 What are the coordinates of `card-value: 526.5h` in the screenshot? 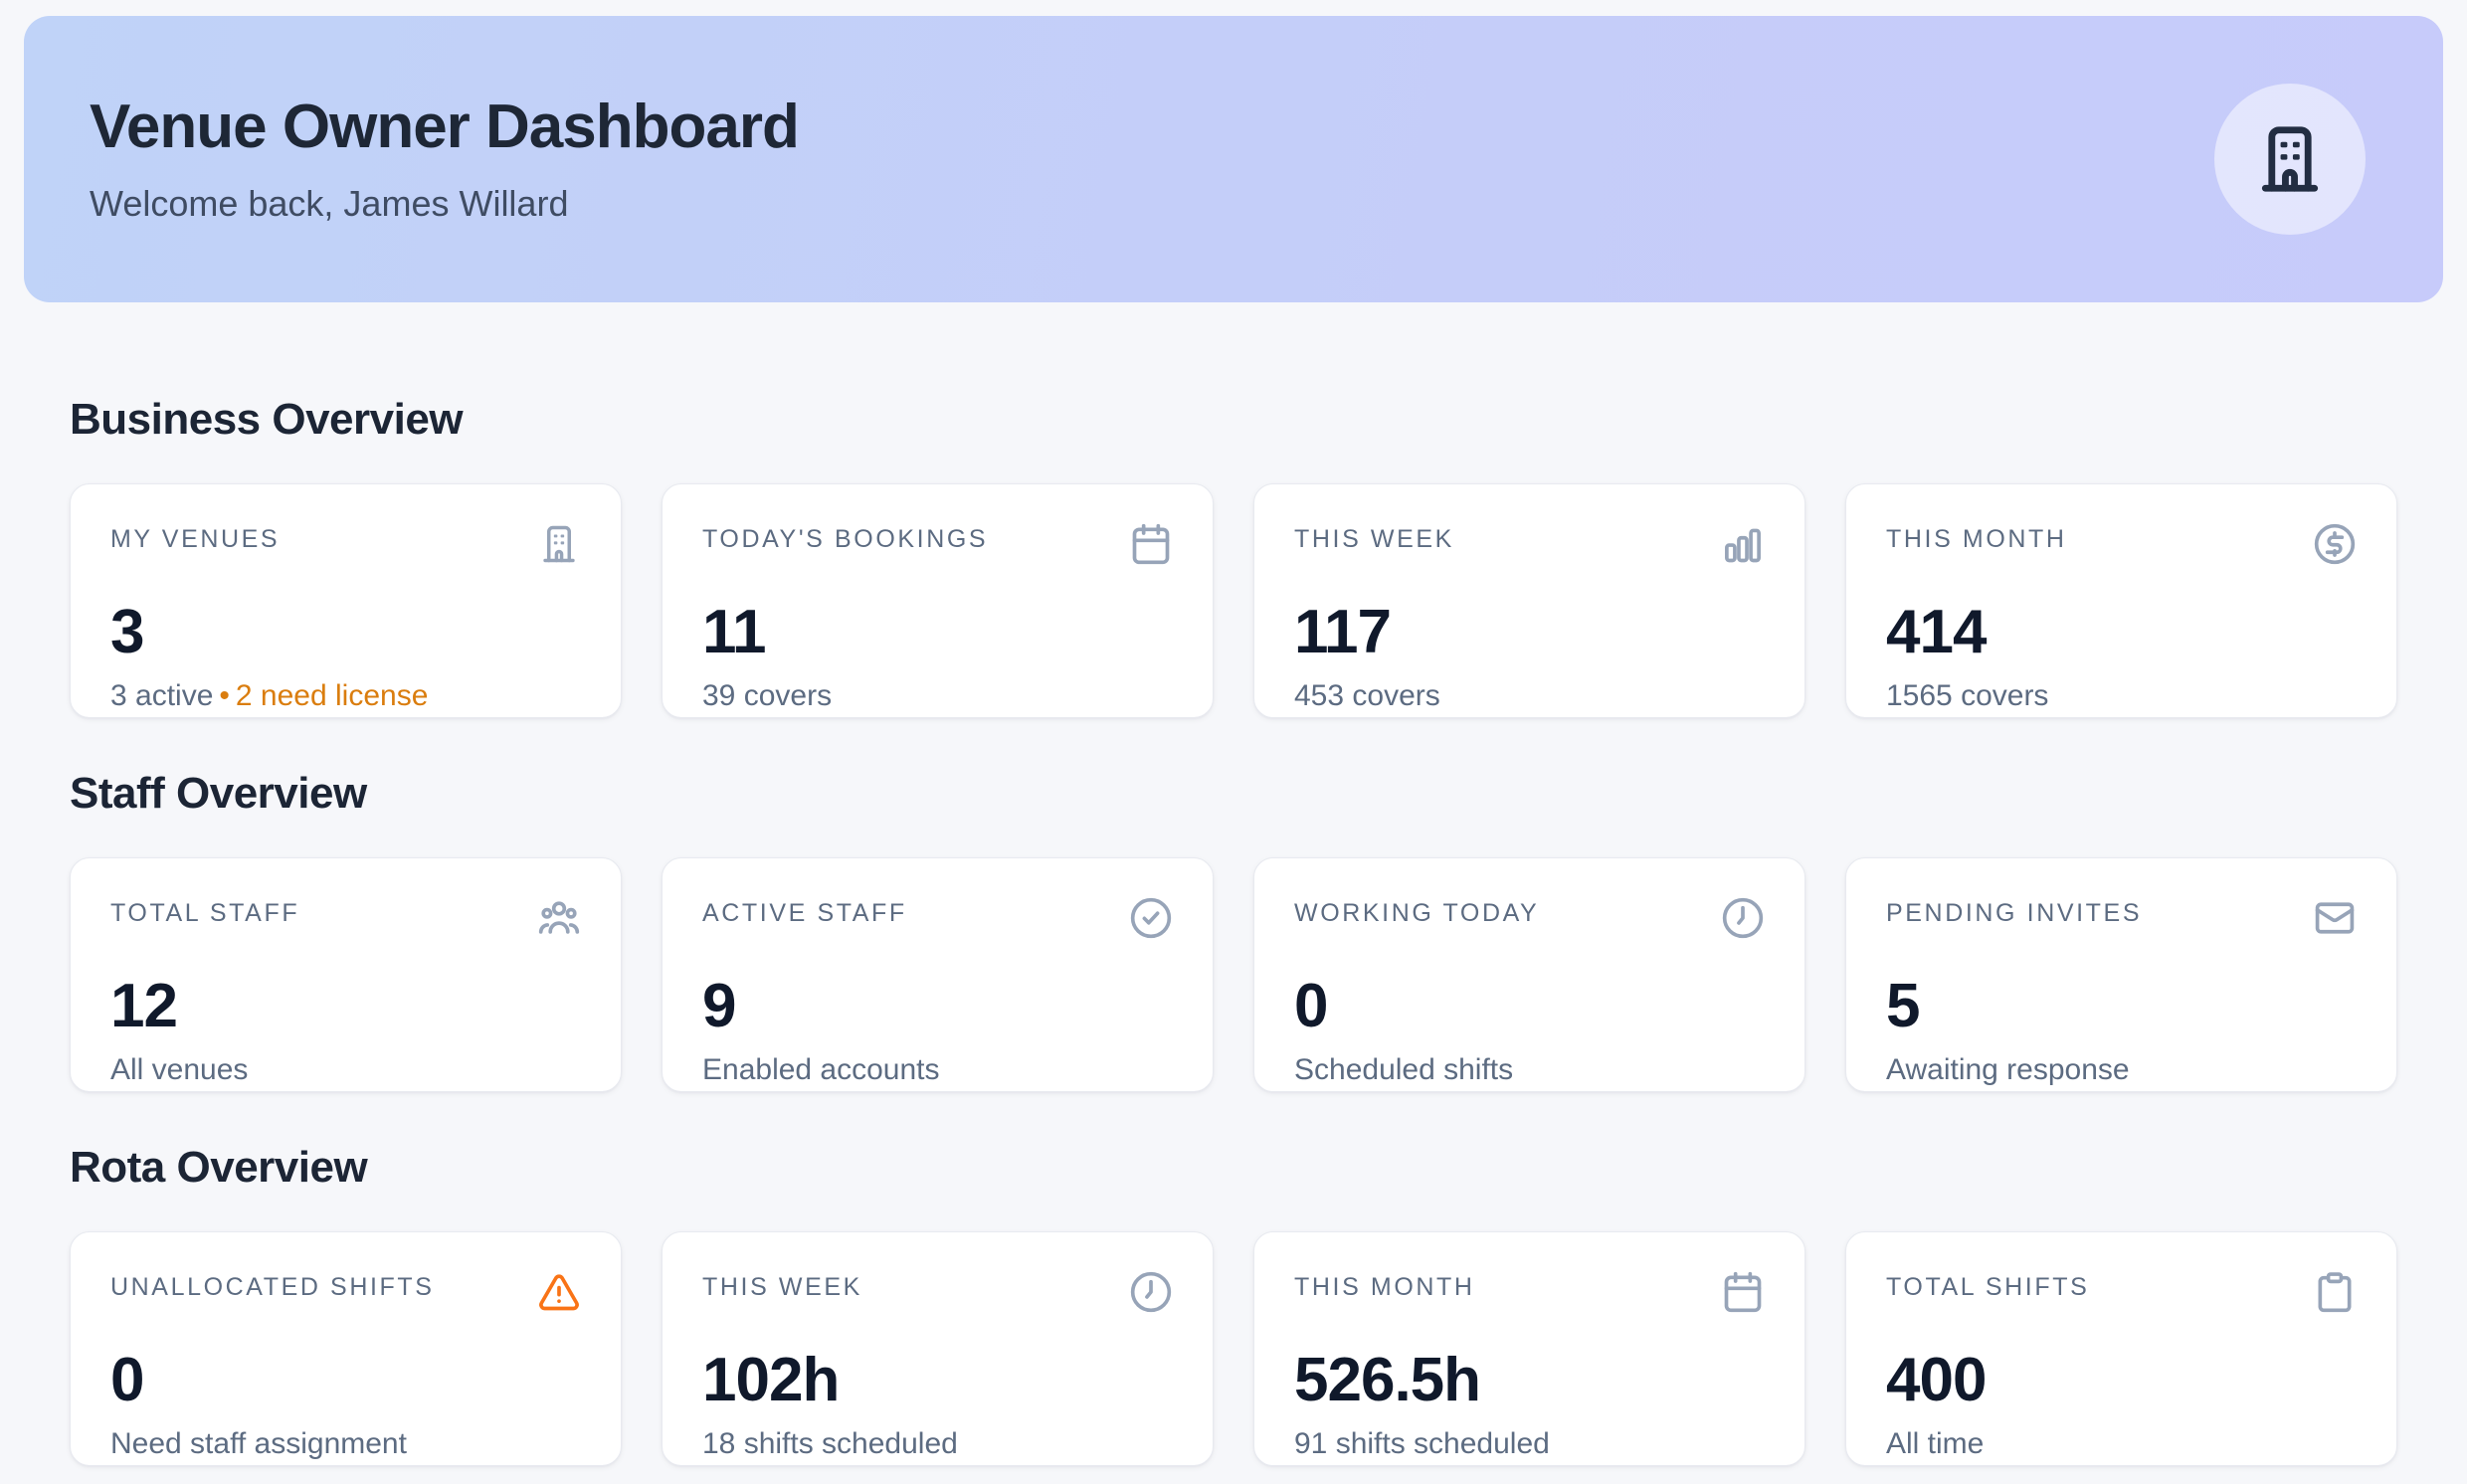 It's located at (1388, 1380).